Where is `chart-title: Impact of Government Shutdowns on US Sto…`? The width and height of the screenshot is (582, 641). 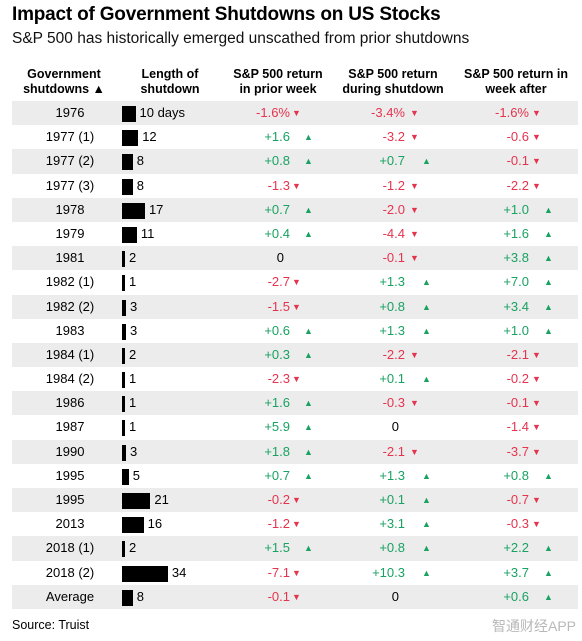
chart-title: Impact of Government Shutdowns on US Sto… is located at coordinates (226, 14).